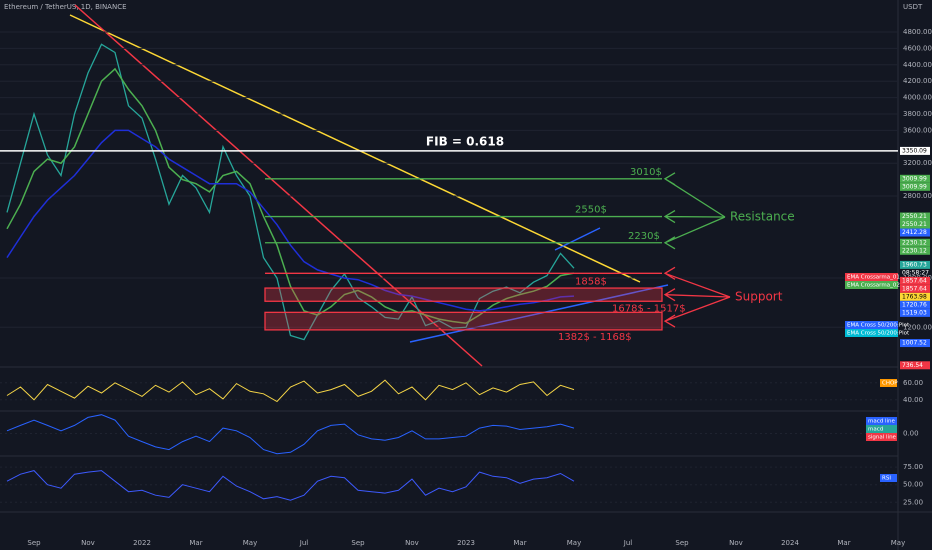  I want to click on y-tick-label: 50.00, so click(913, 485).